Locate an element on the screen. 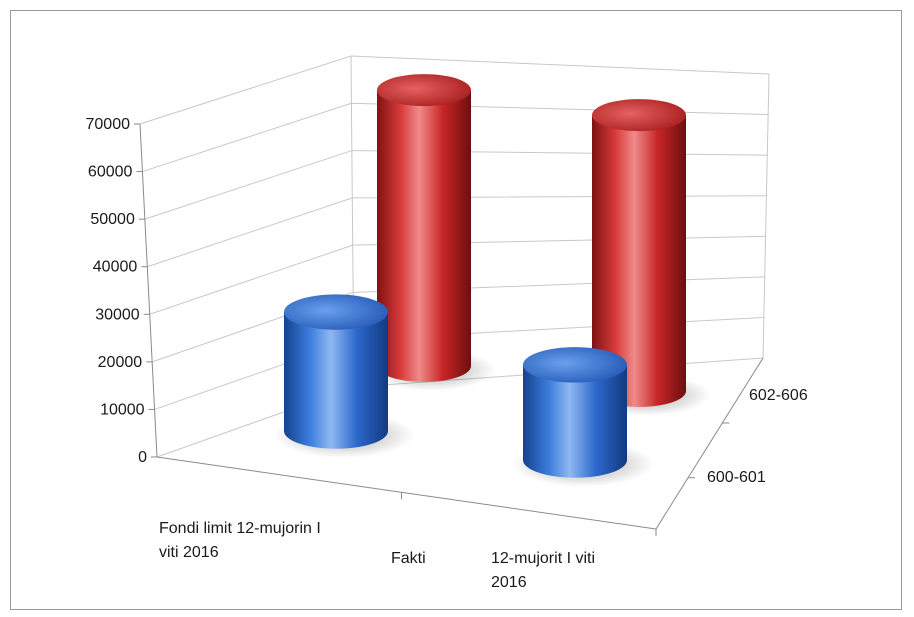 Image resolution: width=914 pixels, height=617 pixels. category-label-line: viti 2016 is located at coordinates (189, 552).